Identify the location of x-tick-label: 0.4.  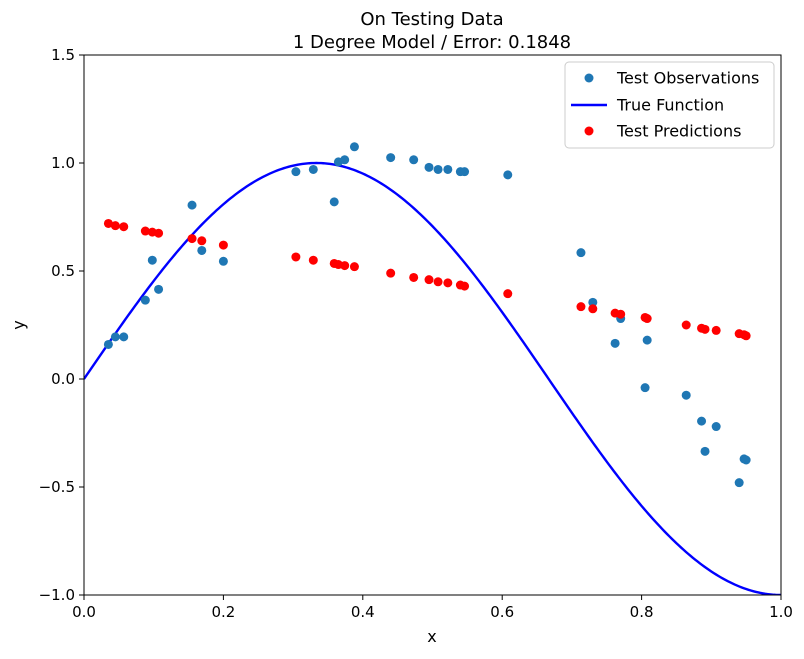
(363, 612).